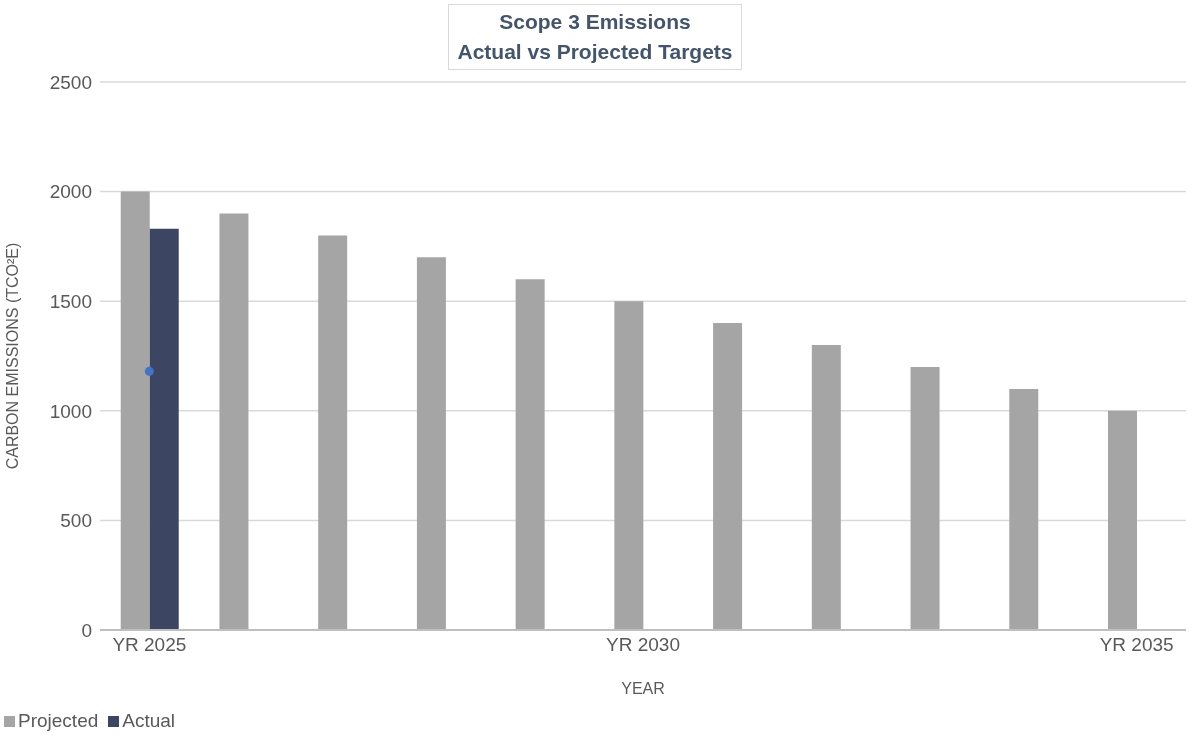 Image resolution: width=1193 pixels, height=740 pixels. I want to click on y-tick-label: 2500, so click(70, 82).